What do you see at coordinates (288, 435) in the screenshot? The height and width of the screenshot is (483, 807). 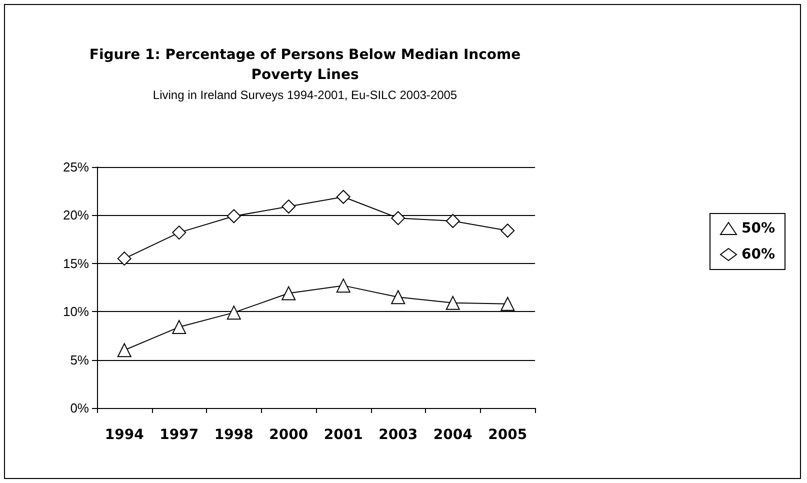 I see `x-tick-label: 2000` at bounding box center [288, 435].